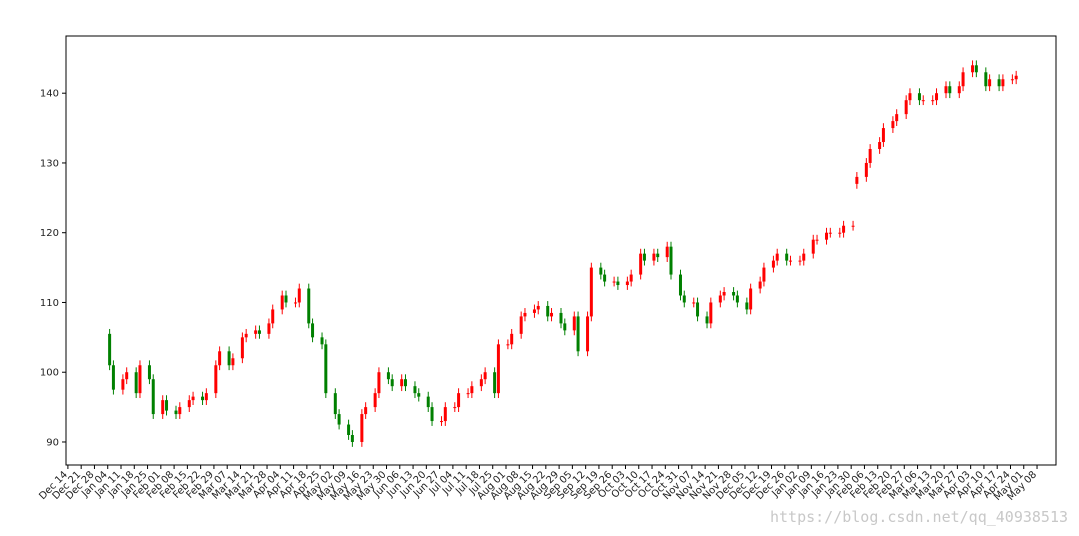  I want to click on y-tick-label: 110, so click(49, 303).